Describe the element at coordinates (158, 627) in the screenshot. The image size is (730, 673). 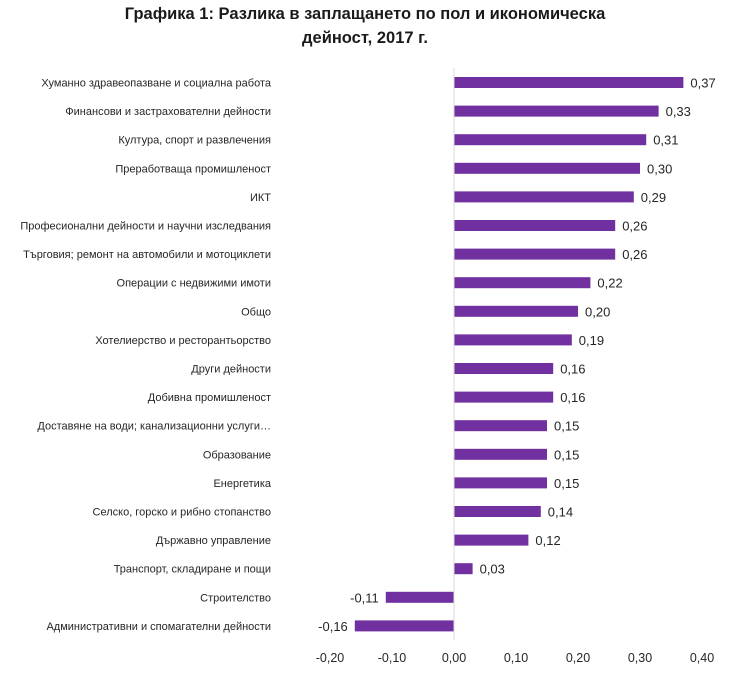
I see `category-label: Административни и спомагателни дейности` at that location.